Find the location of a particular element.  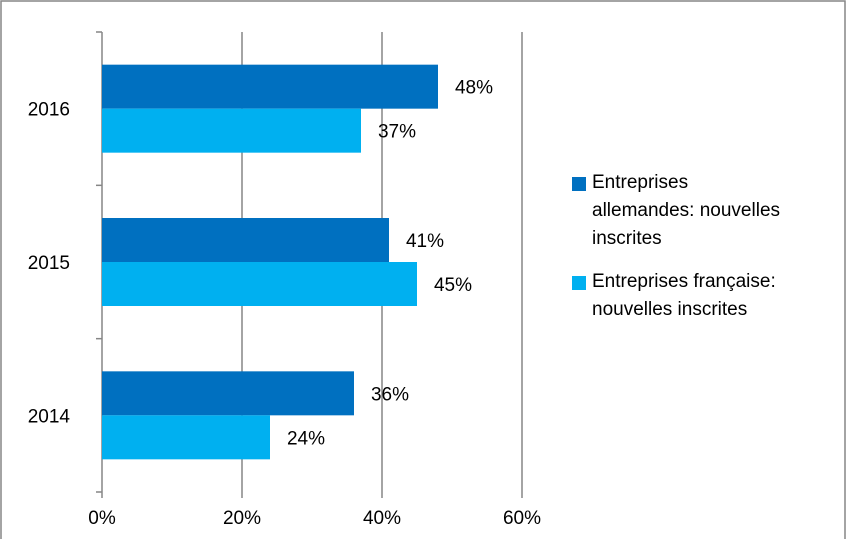

x-tick-label: 60% is located at coordinates (522, 518).